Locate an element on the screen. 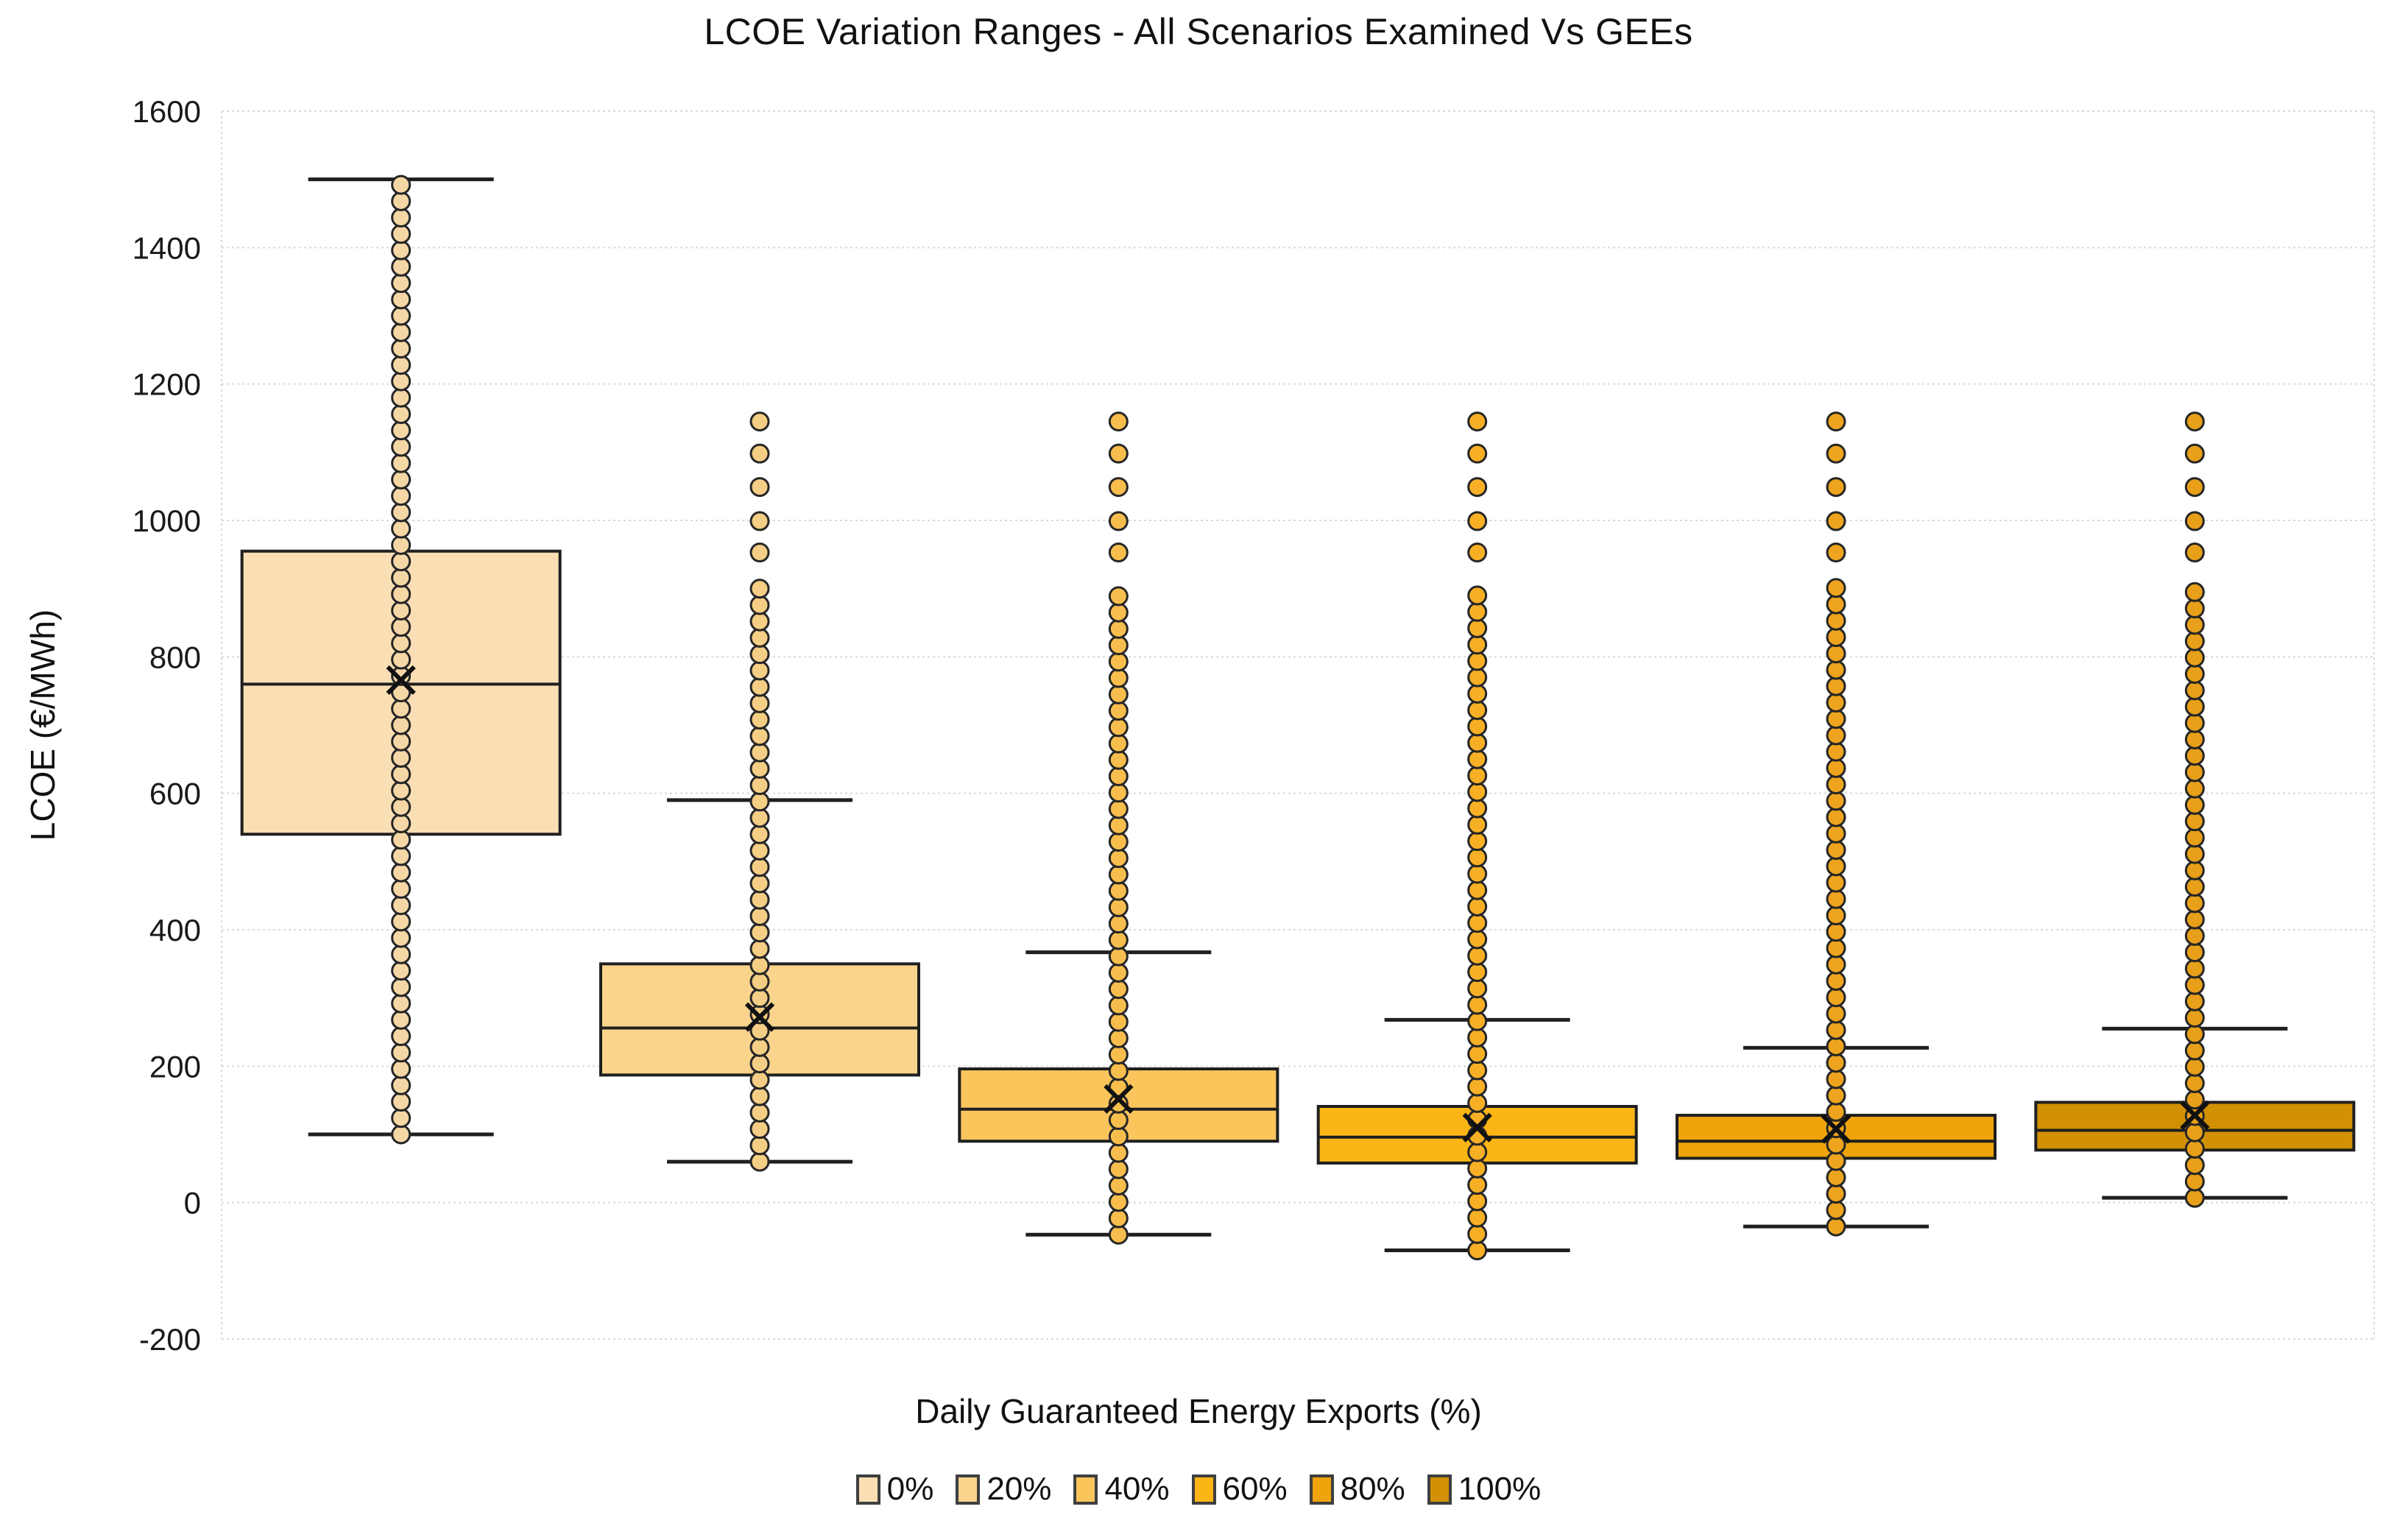 Image resolution: width=2397 pixels, height=1540 pixels. legend-label: 40% is located at coordinates (1137, 1489).